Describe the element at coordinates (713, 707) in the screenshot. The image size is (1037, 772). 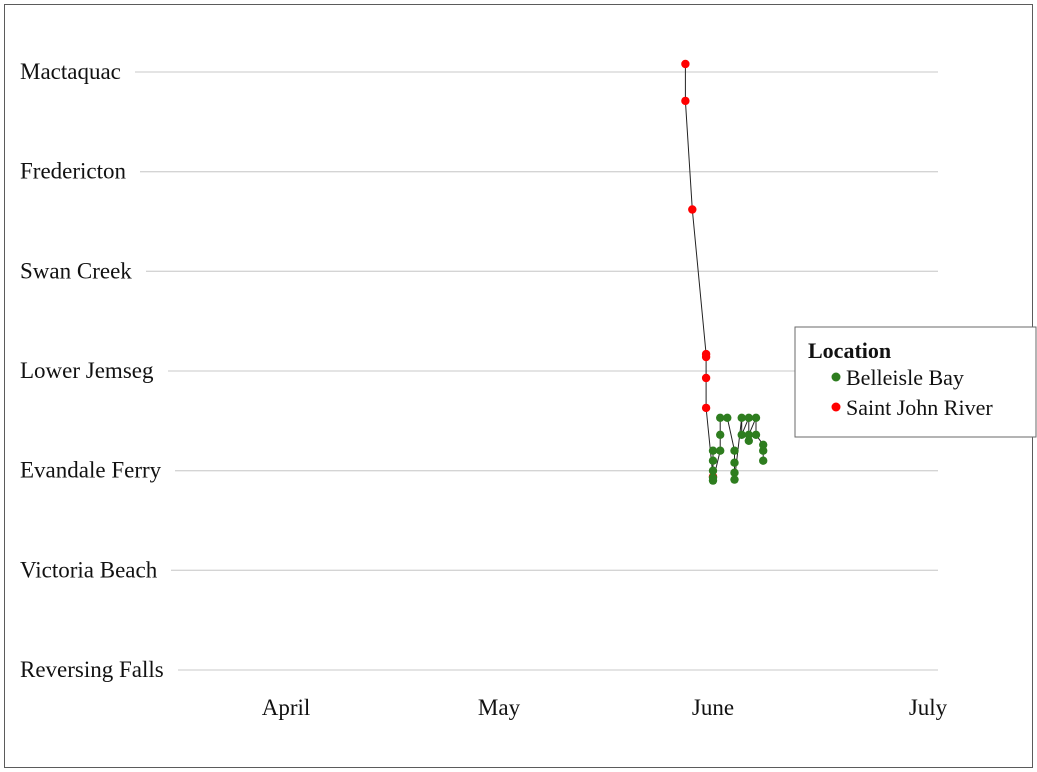
I see `x-tick-label-june: June` at that location.